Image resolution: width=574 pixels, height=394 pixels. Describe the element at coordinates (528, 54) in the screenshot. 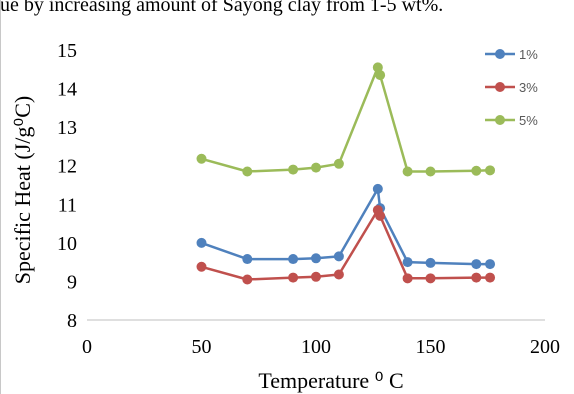

I see `legend-label: 1%` at that location.